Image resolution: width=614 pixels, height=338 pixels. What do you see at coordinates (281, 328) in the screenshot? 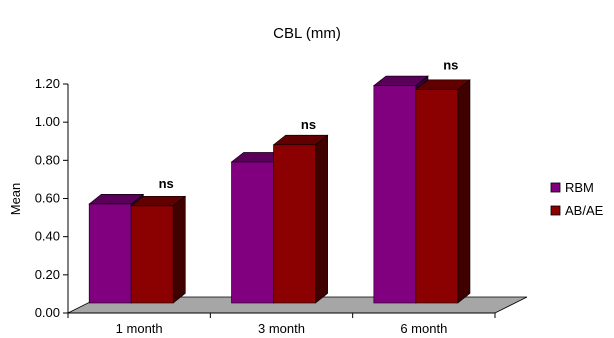
I see `x-category-label: 3 month` at bounding box center [281, 328].